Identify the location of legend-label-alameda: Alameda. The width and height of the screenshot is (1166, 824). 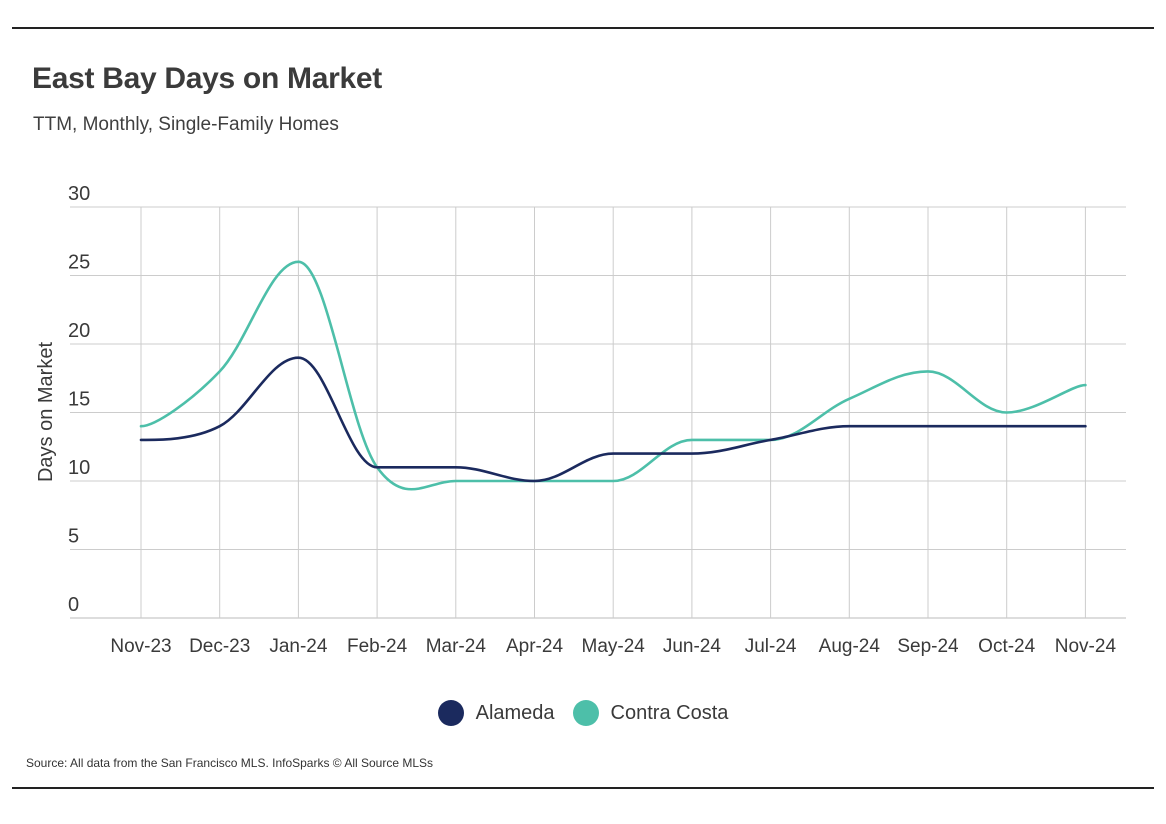
(515, 712).